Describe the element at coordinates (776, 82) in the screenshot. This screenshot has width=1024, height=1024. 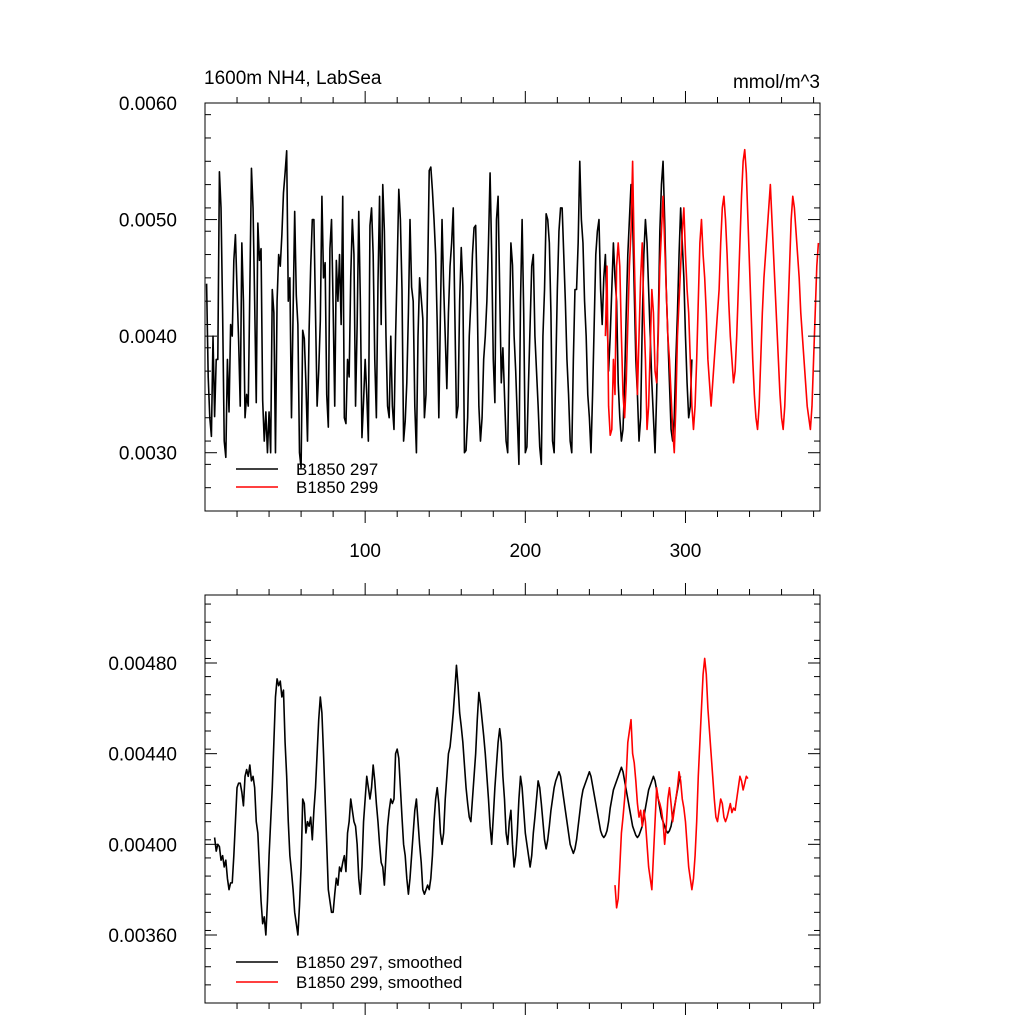
I see `top-chart-units: mmol/m^3` at that location.